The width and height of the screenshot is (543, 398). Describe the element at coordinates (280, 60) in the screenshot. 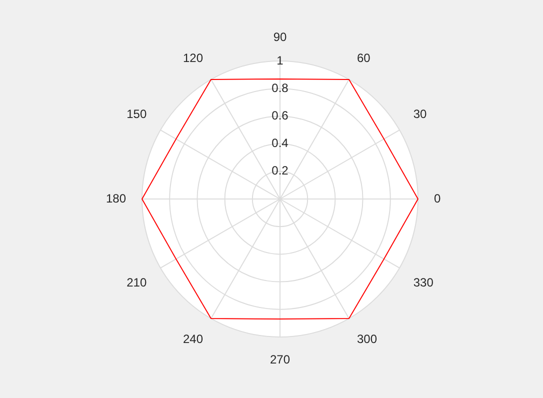

I see `y-tick-label: 1` at that location.